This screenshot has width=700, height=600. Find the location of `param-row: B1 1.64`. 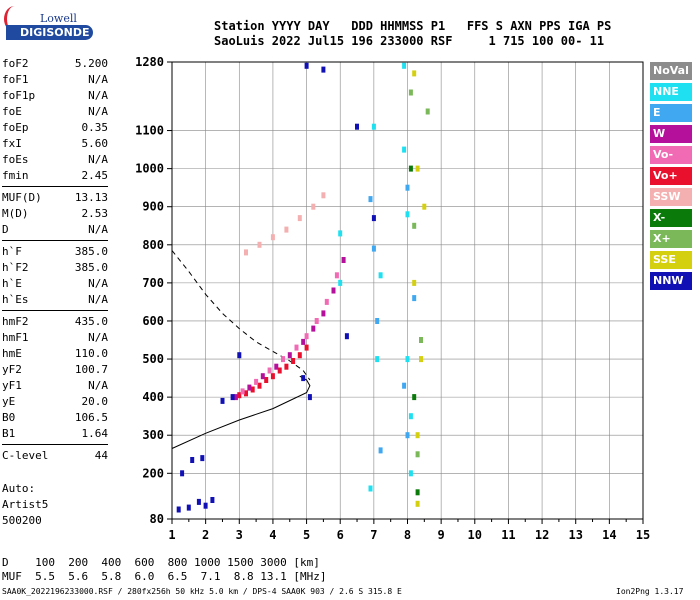

param-row: B1 1.64 is located at coordinates (55, 434).